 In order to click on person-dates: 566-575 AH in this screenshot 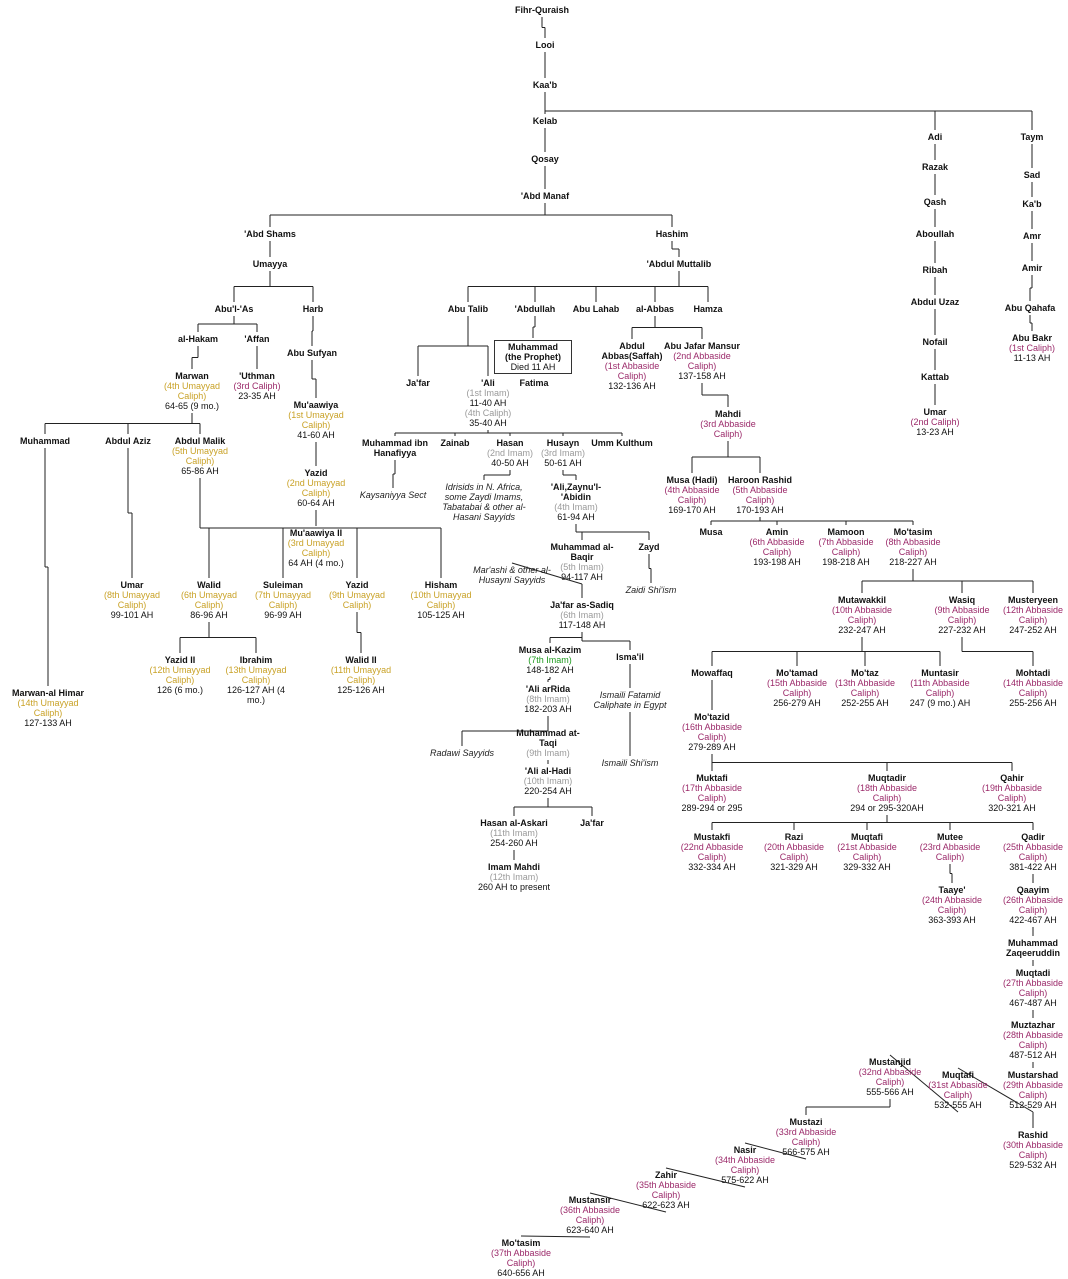, I will do `click(806, 1152)`.